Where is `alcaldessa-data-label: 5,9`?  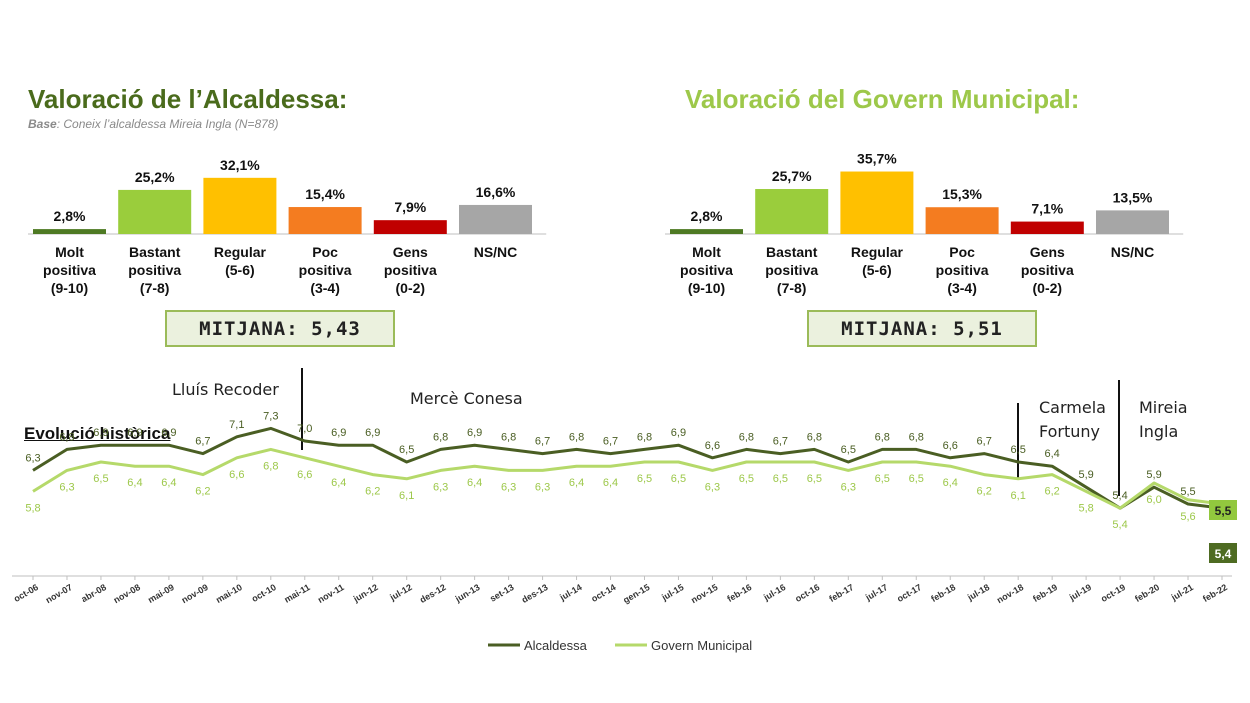
alcaldessa-data-label: 5,9 is located at coordinates (1085, 475).